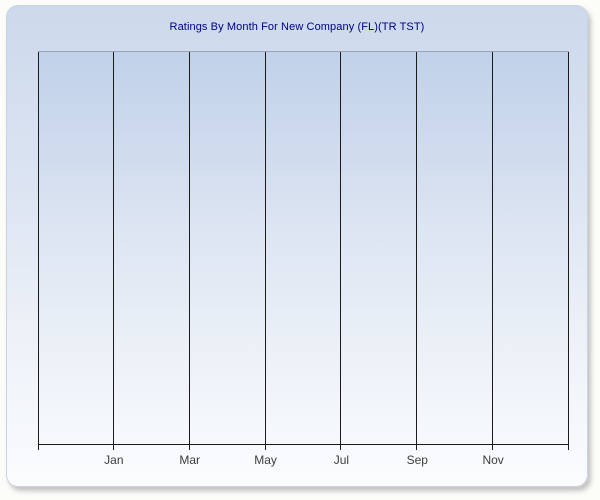 The image size is (600, 500). I want to click on x-axis-label: Sep, so click(417, 460).